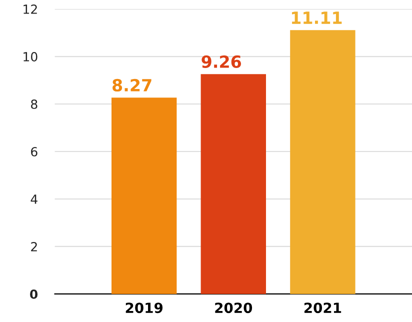 The height and width of the screenshot is (322, 412). I want to click on y-tick-label: 2, so click(34, 247).